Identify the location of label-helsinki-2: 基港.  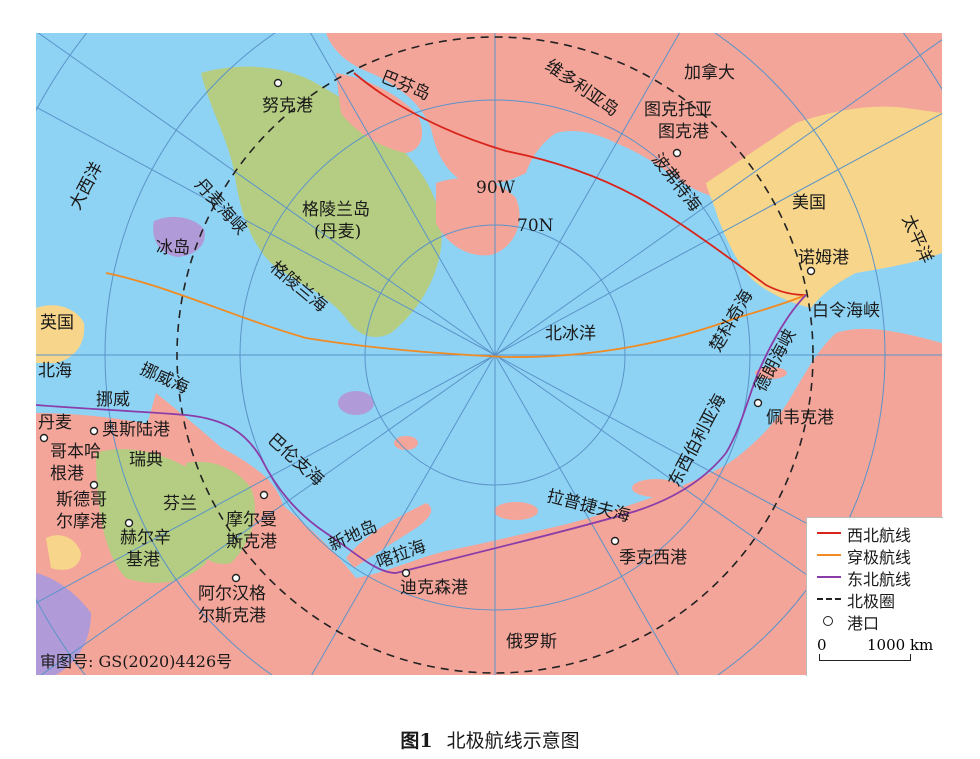
(143, 560).